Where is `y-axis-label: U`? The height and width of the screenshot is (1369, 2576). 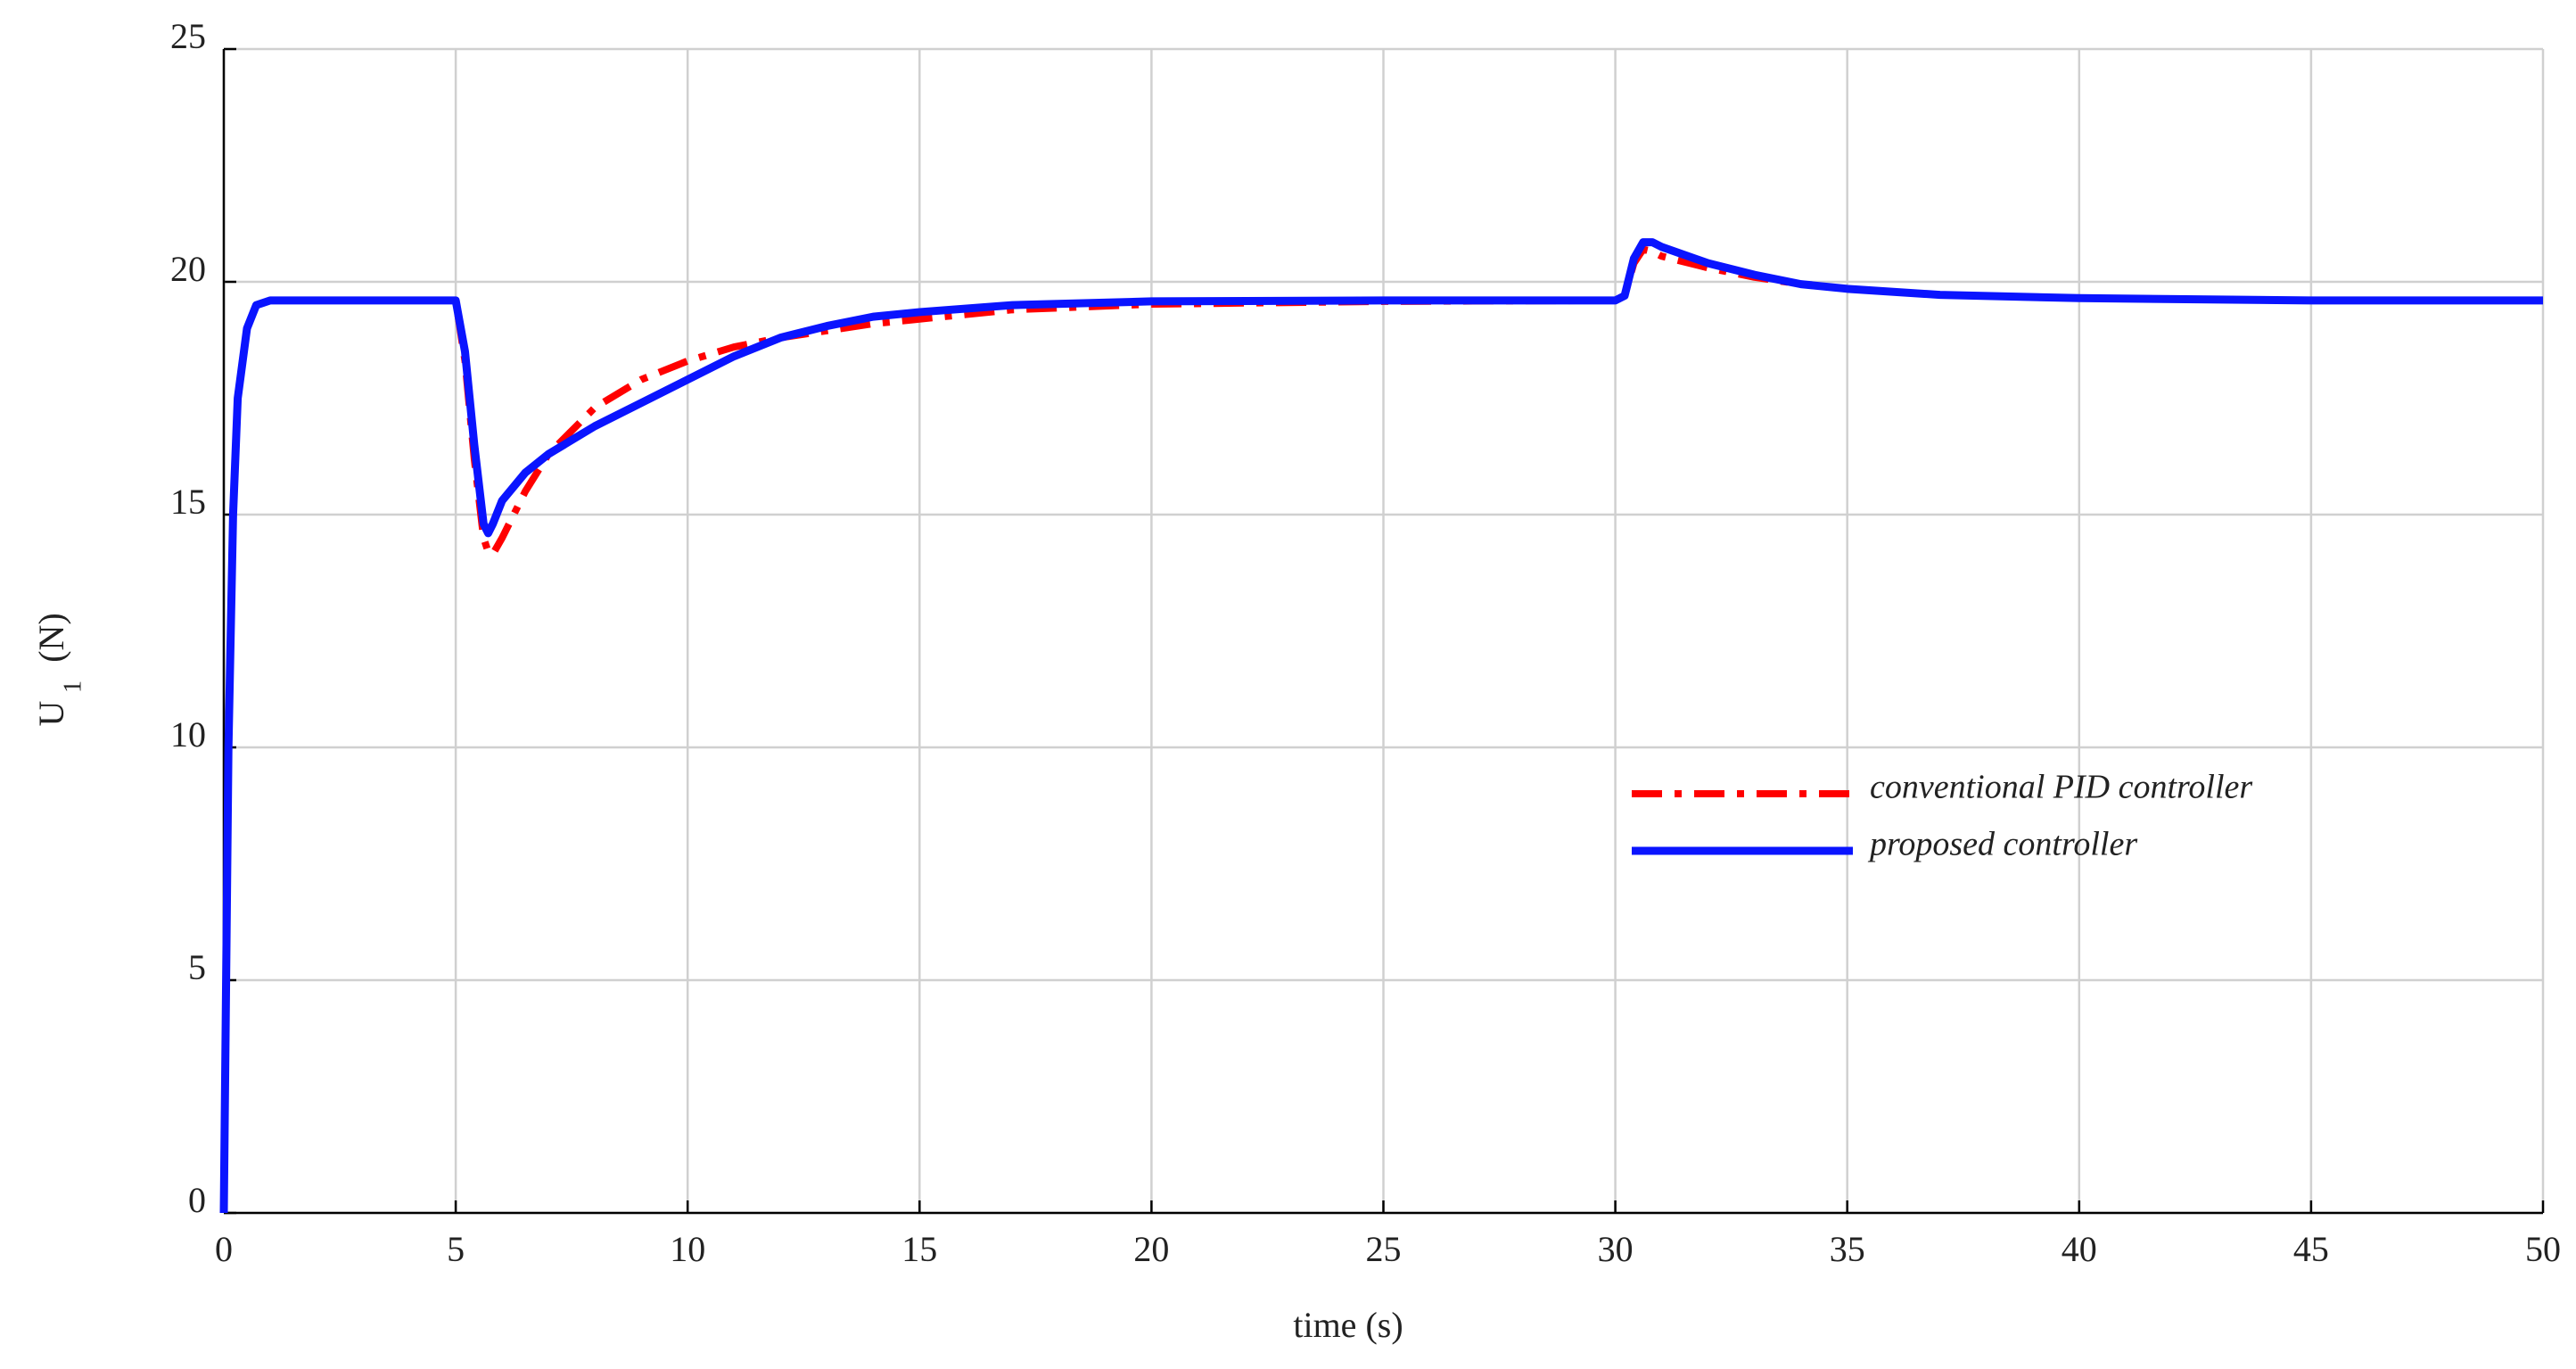 y-axis-label: U is located at coordinates (51, 713).